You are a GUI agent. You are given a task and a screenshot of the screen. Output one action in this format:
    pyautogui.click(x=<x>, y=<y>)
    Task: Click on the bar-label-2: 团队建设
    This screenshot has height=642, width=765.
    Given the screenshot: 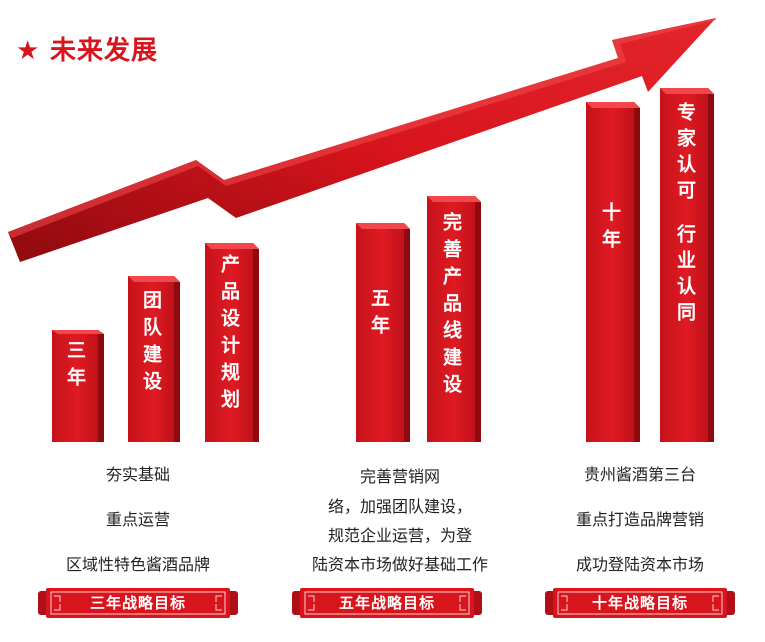 What is the action you would take?
    pyautogui.click(x=151, y=344)
    